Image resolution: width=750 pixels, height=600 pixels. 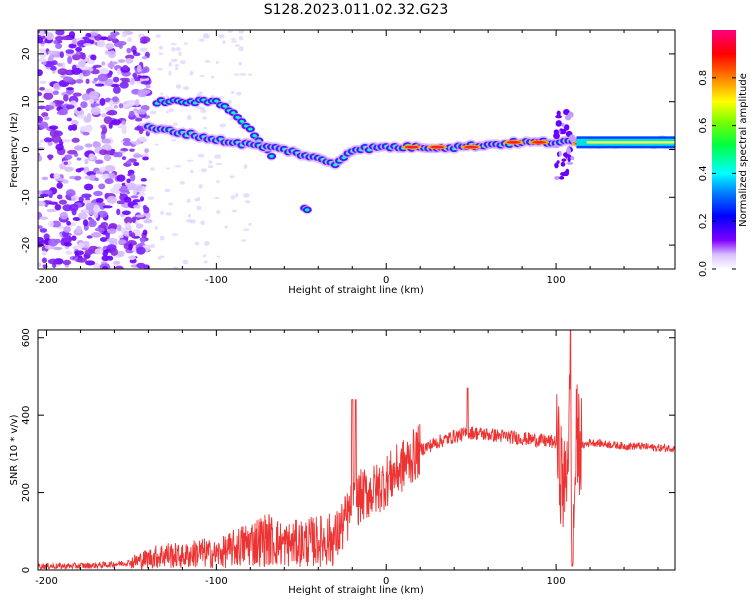 I want to click on colorbar-tick-label: 0.2, so click(x=703, y=221).